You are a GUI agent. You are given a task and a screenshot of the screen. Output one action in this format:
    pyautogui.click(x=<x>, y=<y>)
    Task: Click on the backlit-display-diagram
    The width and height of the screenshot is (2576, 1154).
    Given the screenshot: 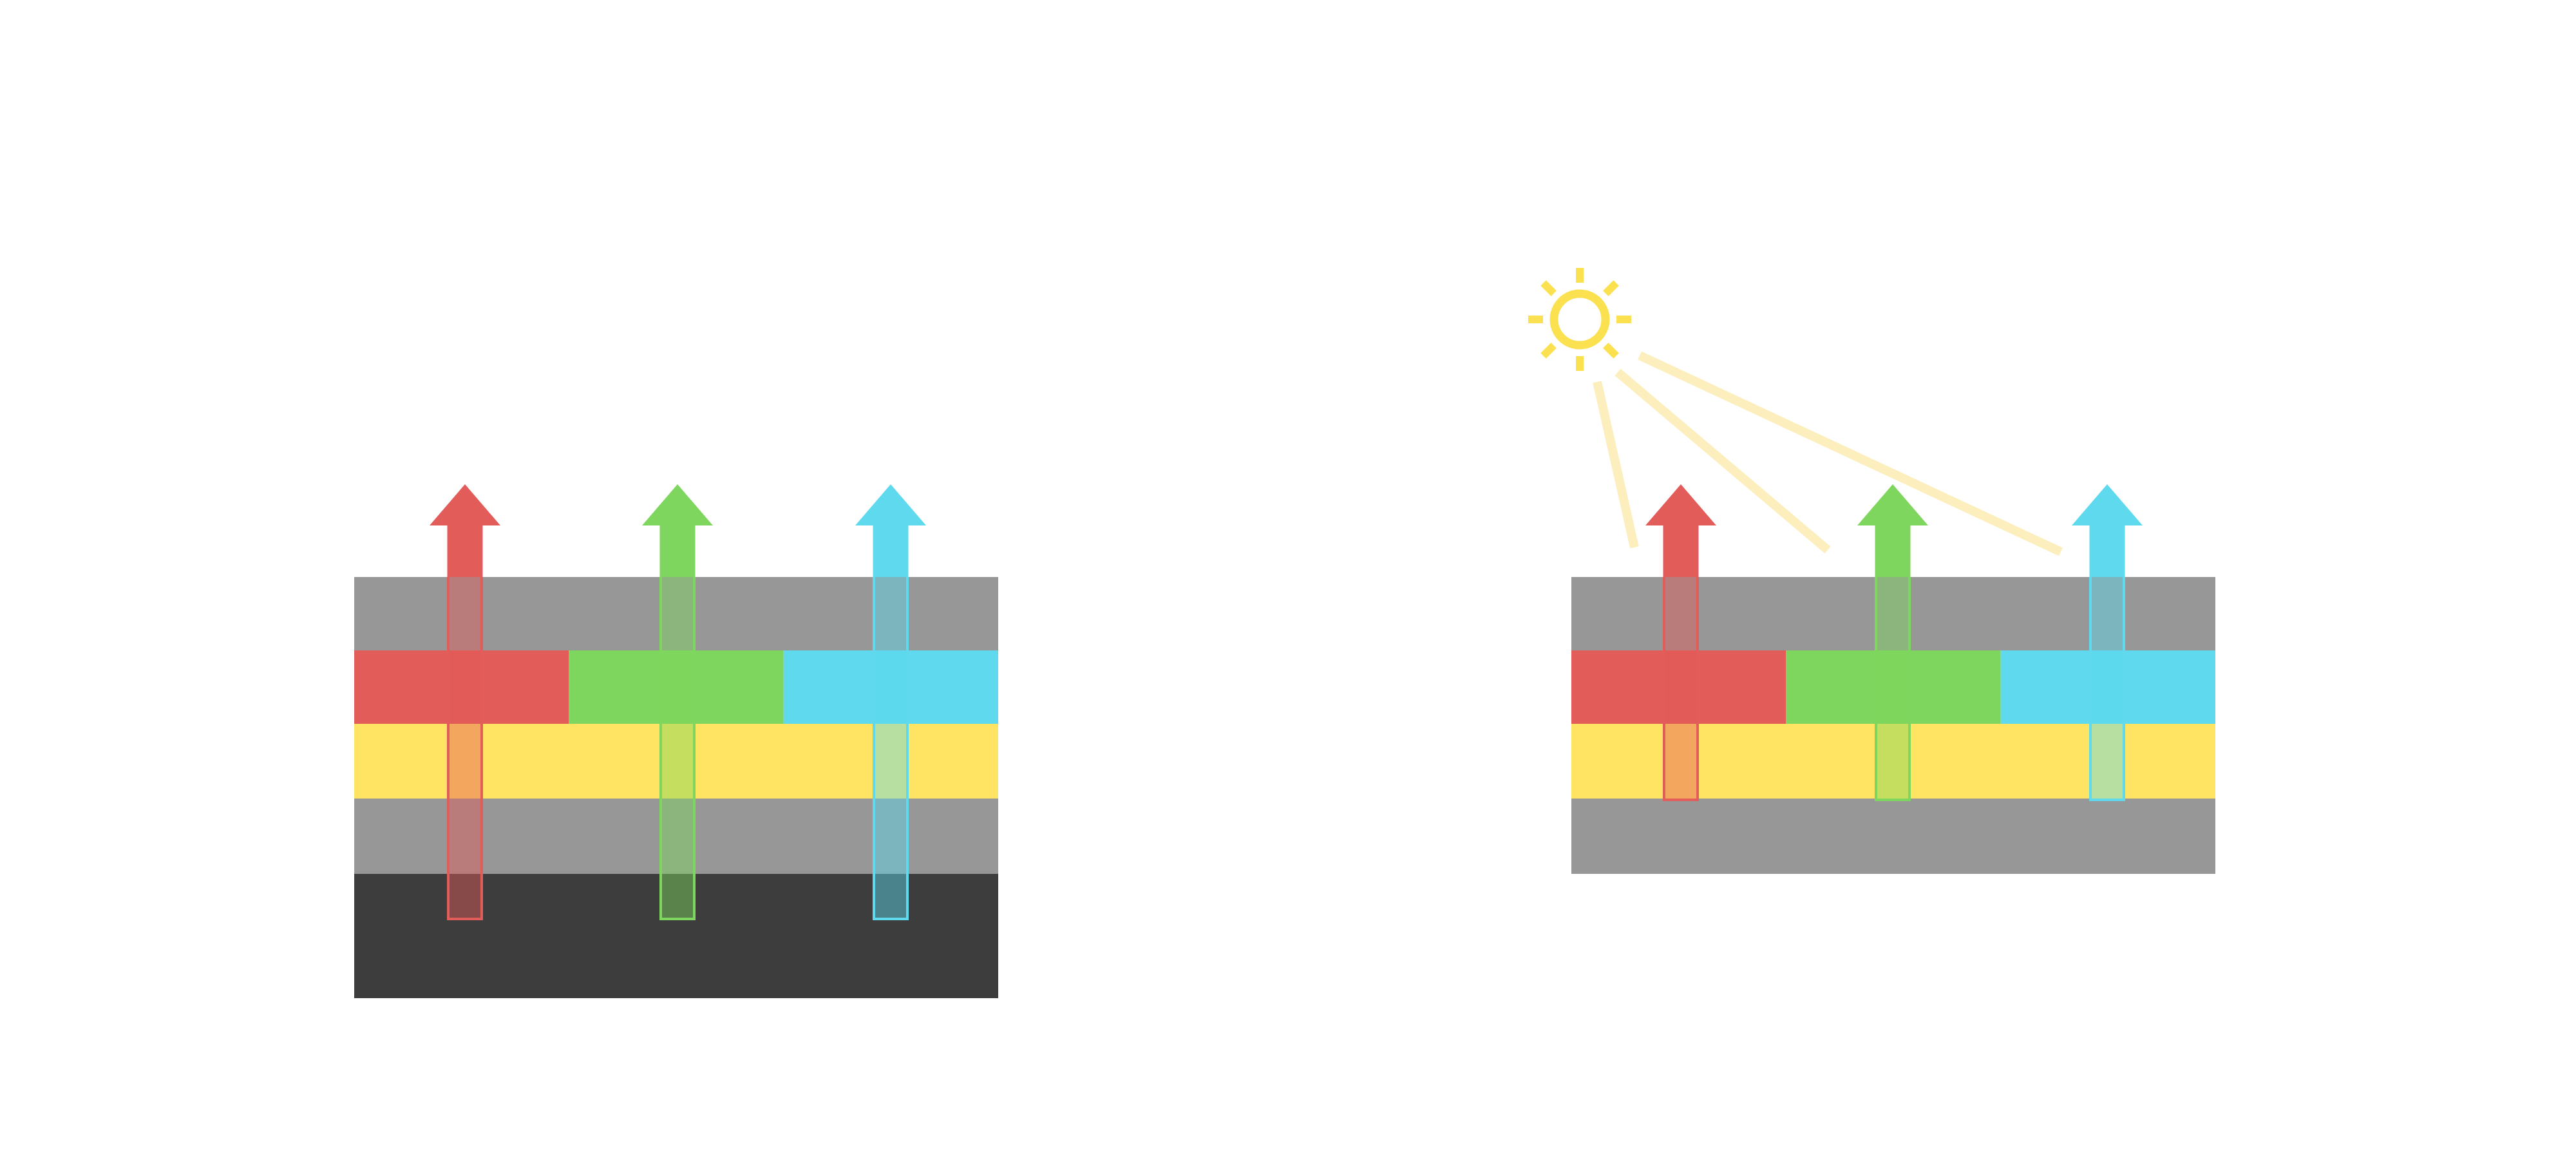 What is the action you would take?
    pyautogui.click(x=676, y=741)
    